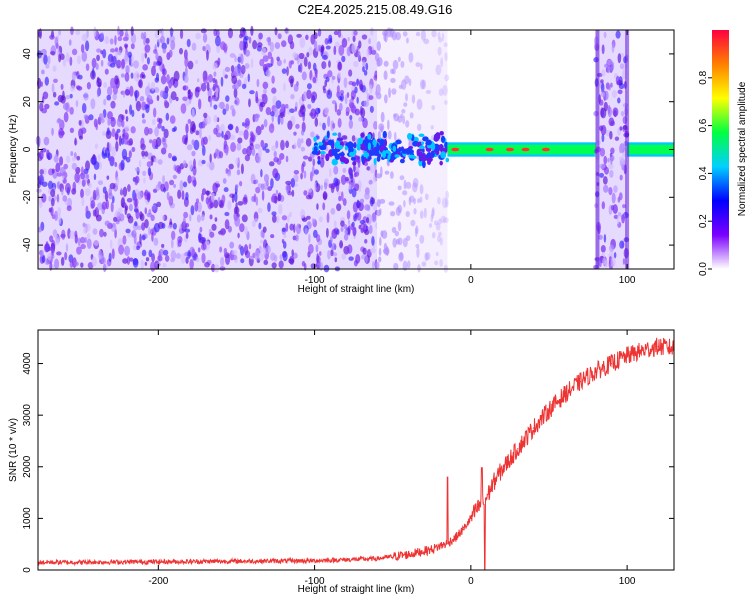 The height and width of the screenshot is (600, 750). I want to click on y-tick-label: 0, so click(27, 149).